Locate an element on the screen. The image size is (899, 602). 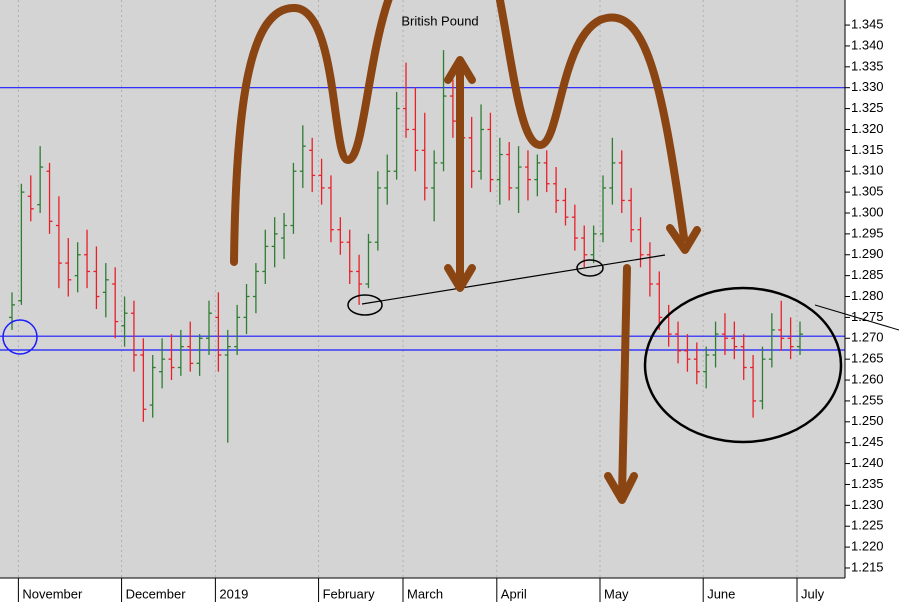
pointer-line is located at coordinates (856, 317).